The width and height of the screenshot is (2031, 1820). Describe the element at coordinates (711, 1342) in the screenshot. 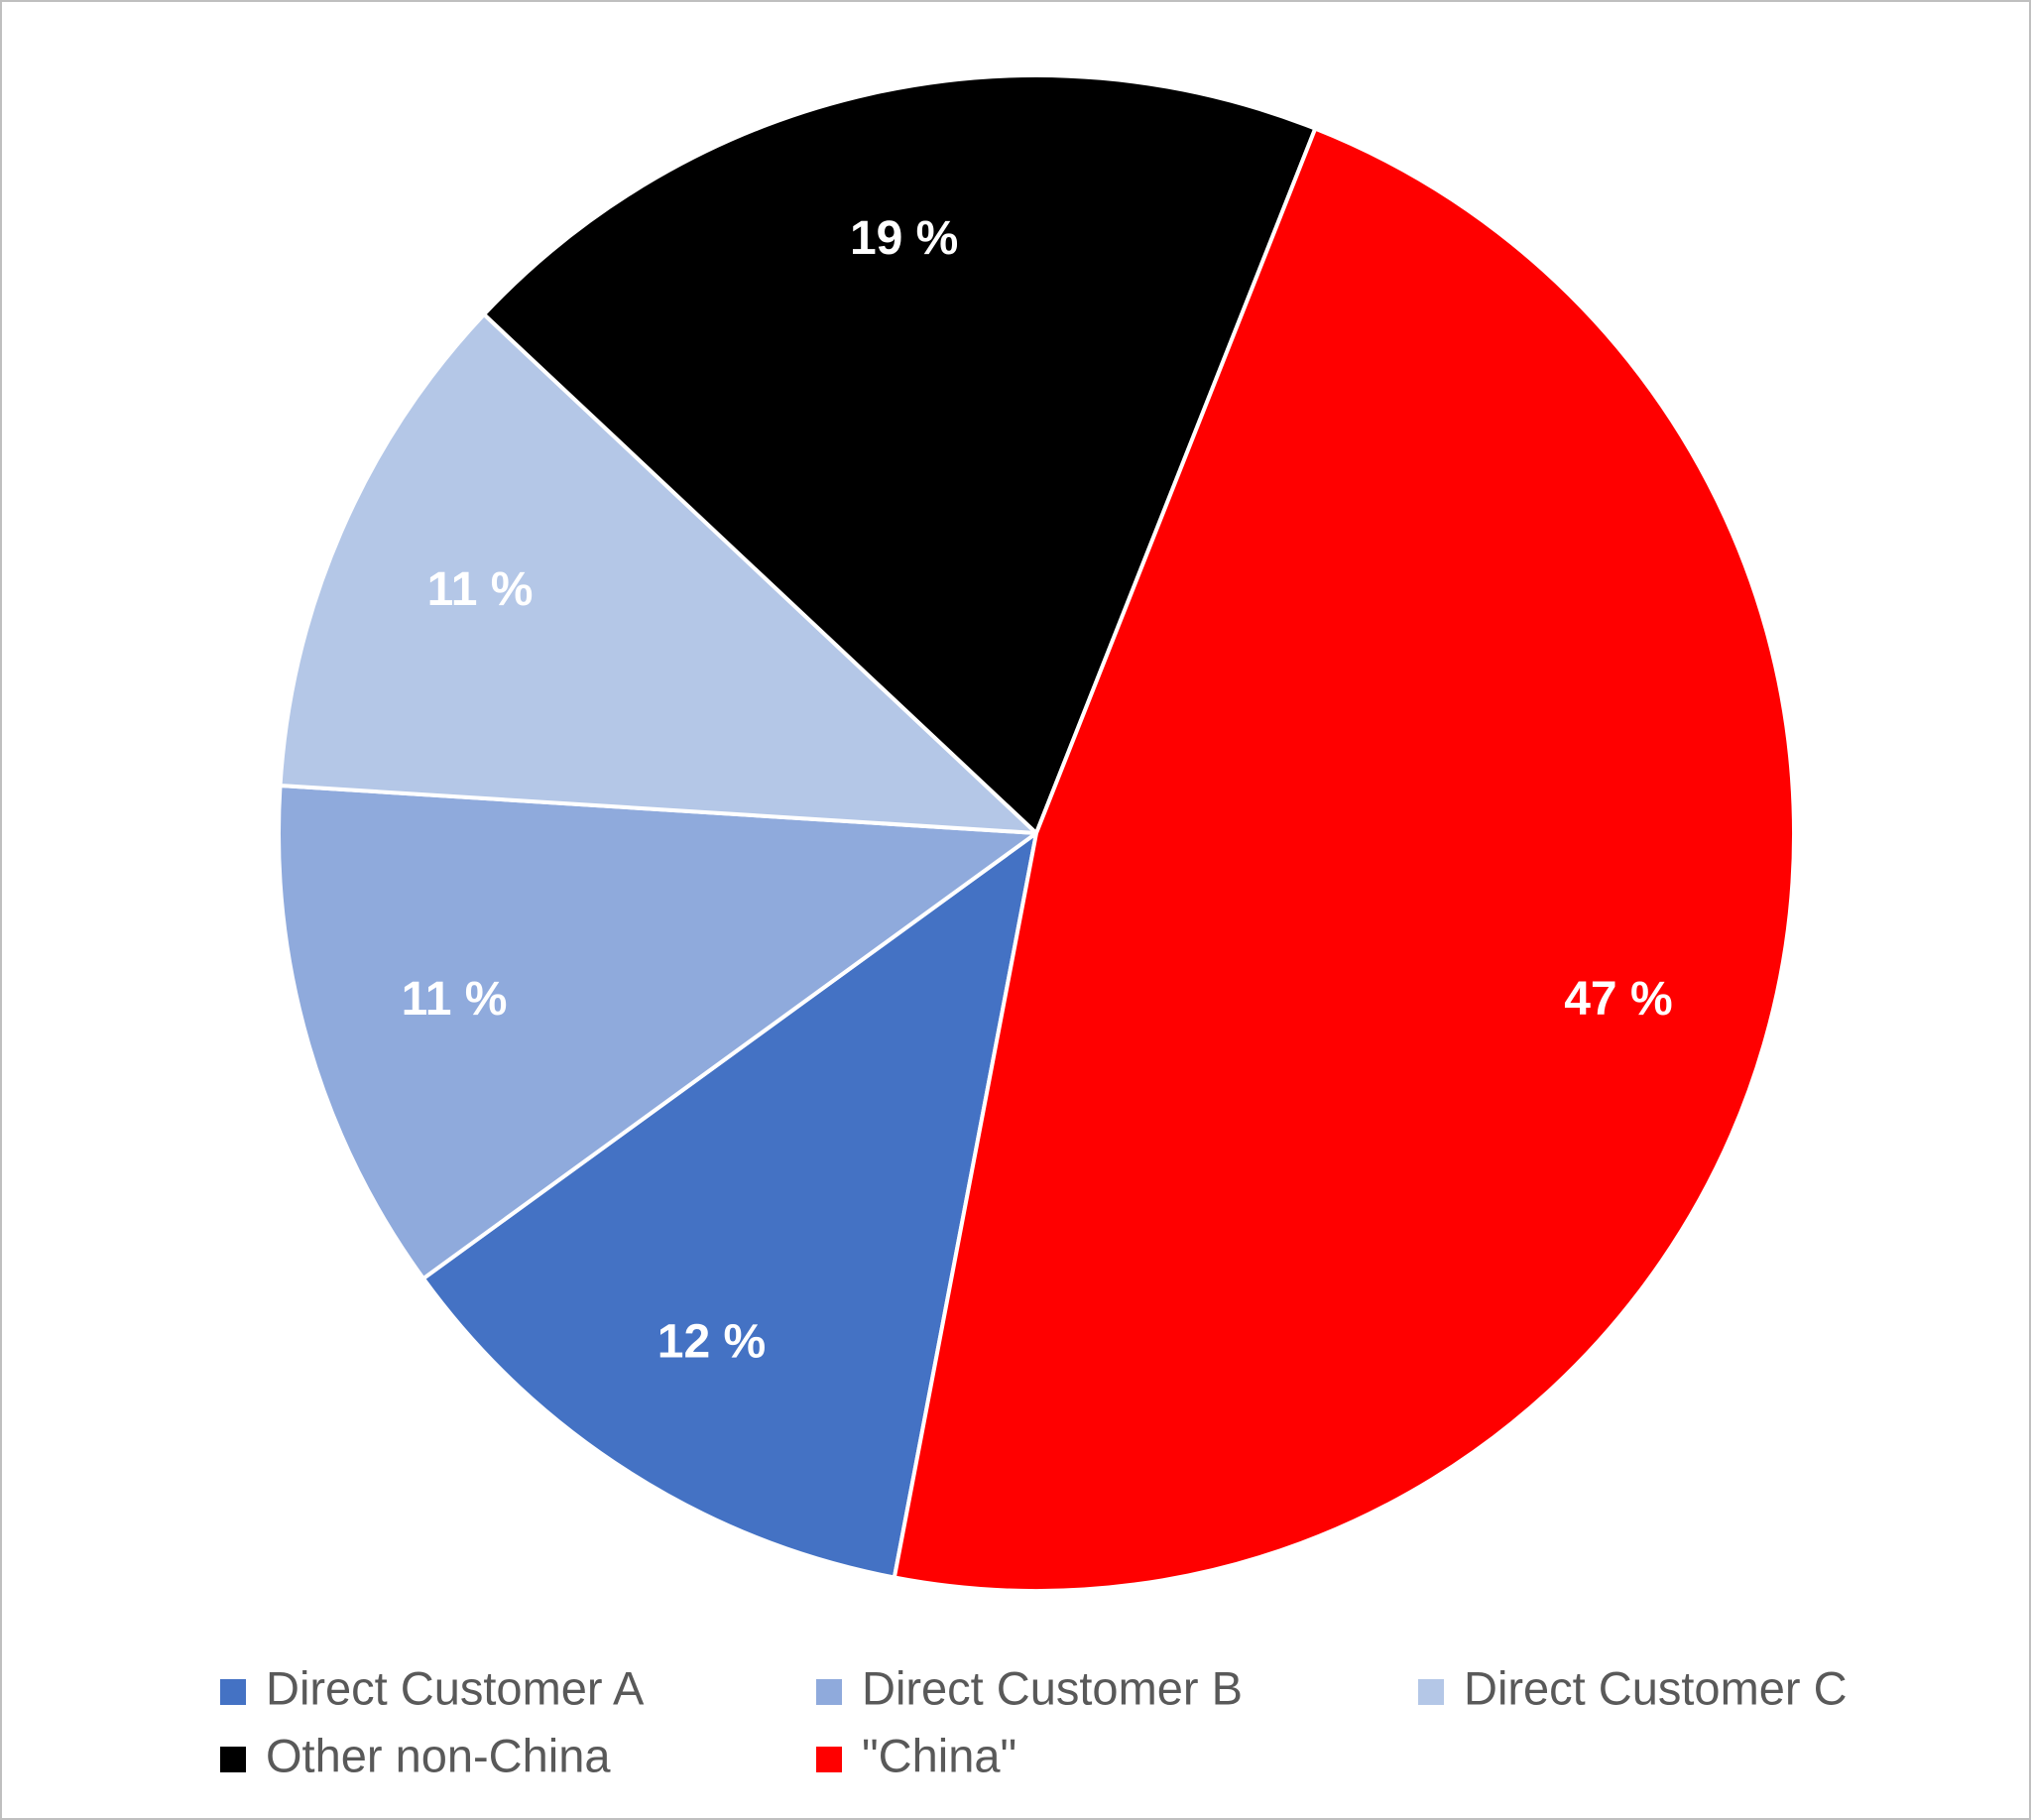

I see `data-label: 12 %` at that location.